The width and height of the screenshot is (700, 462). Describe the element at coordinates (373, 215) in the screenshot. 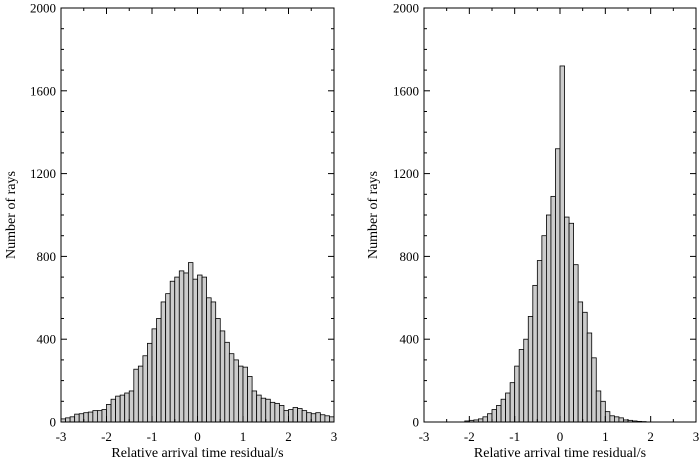

I see `y-axis-label: Number of rays` at that location.